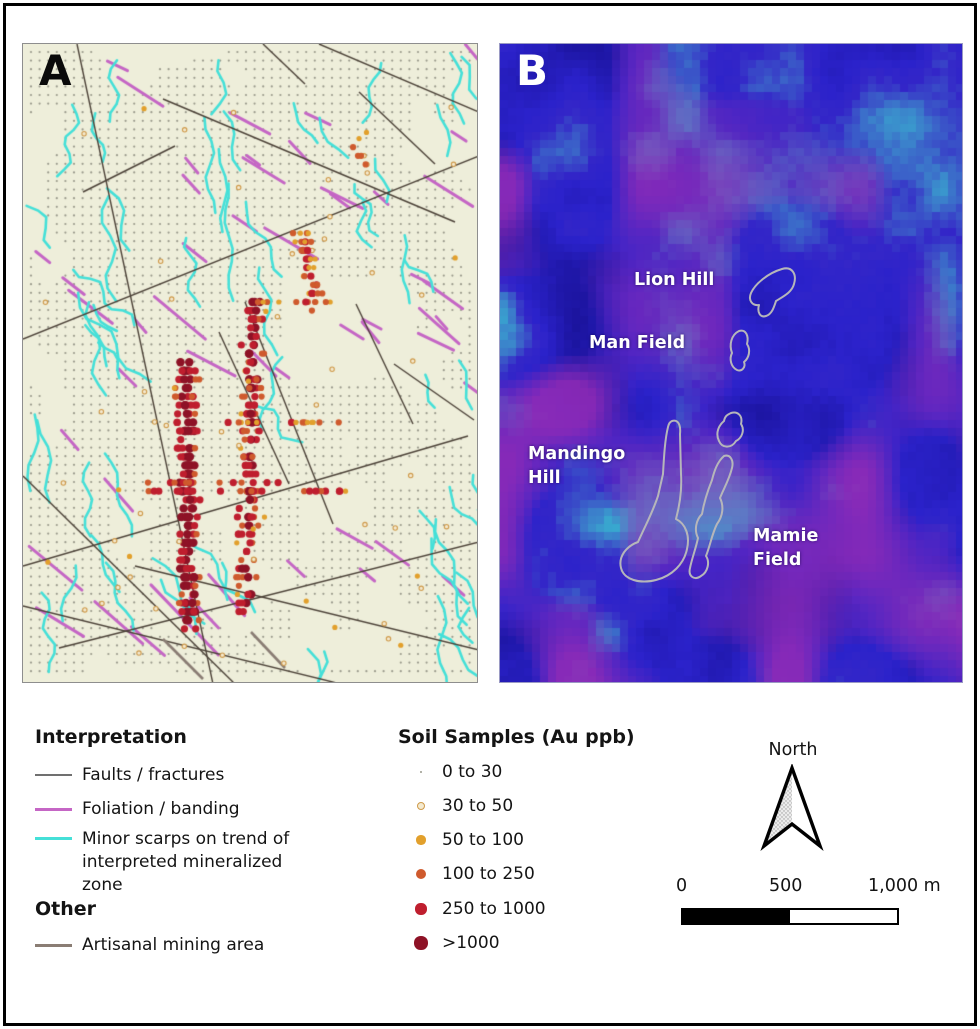  What do you see at coordinates (786, 548) in the screenshot?
I see `place-label: Mamie Field` at bounding box center [786, 548].